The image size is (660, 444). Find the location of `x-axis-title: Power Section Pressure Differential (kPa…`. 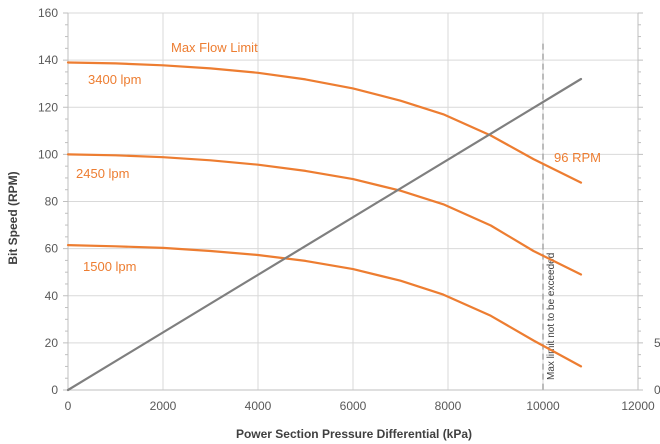

x-axis-title: Power Section Pressure Differential (kPa… is located at coordinates (354, 434).